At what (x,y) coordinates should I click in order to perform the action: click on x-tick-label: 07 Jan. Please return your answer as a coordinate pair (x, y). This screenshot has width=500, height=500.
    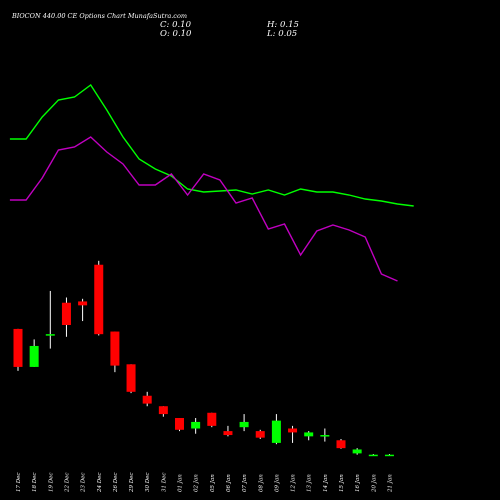
    Looking at the image, I should click on (245, 483).